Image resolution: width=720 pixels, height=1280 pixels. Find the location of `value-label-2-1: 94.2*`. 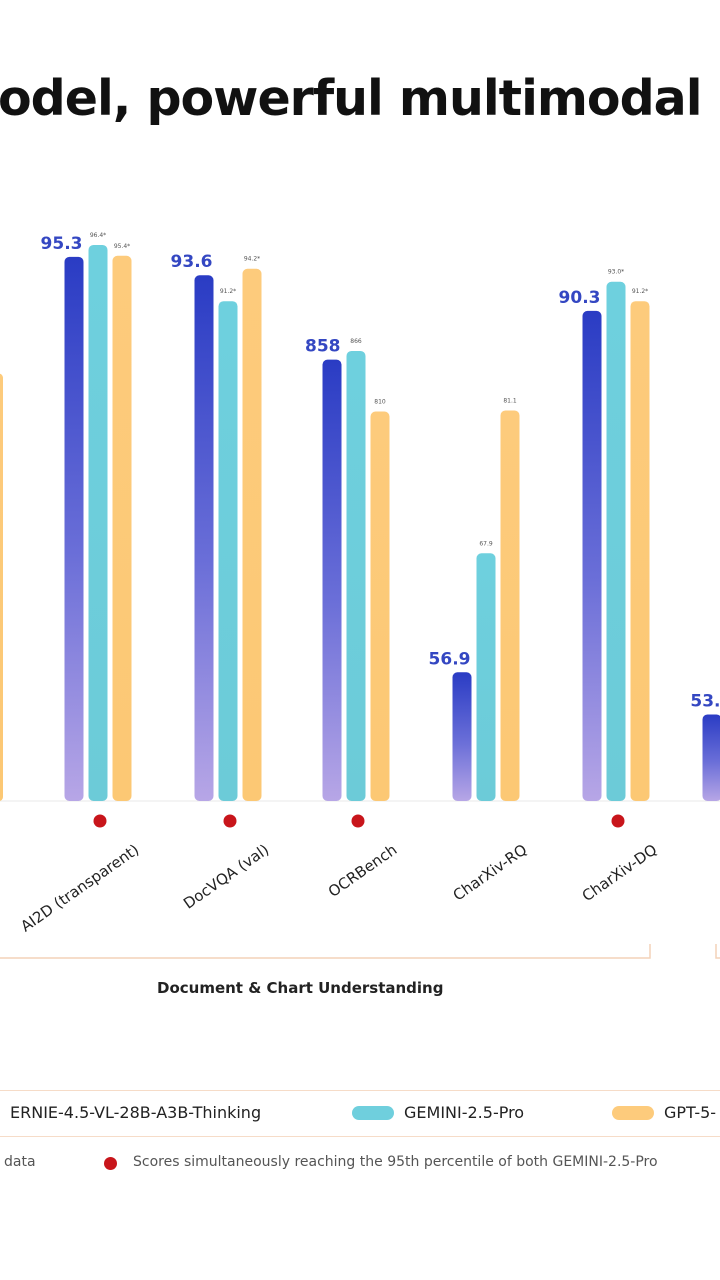

value-label-2-1: 94.2* is located at coordinates (252, 259).